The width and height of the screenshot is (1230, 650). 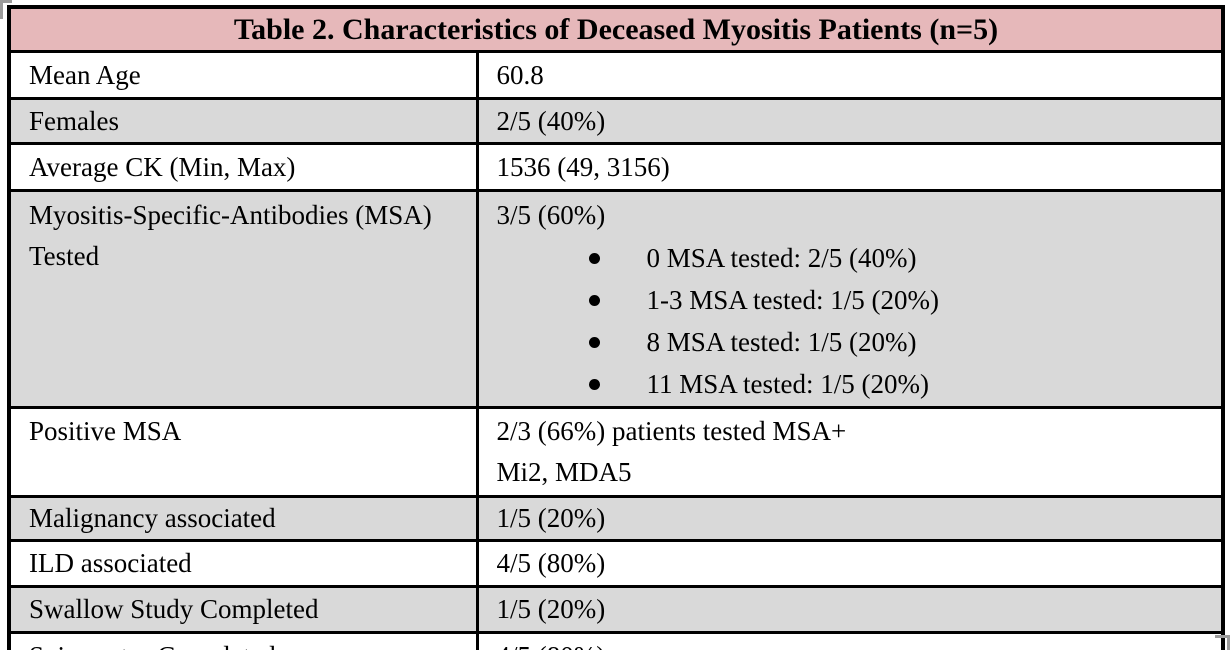 What do you see at coordinates (850, 452) in the screenshot?
I see `row-value: 2/3 (66%) patients tested MSA+ Mi2, MDA5` at bounding box center [850, 452].